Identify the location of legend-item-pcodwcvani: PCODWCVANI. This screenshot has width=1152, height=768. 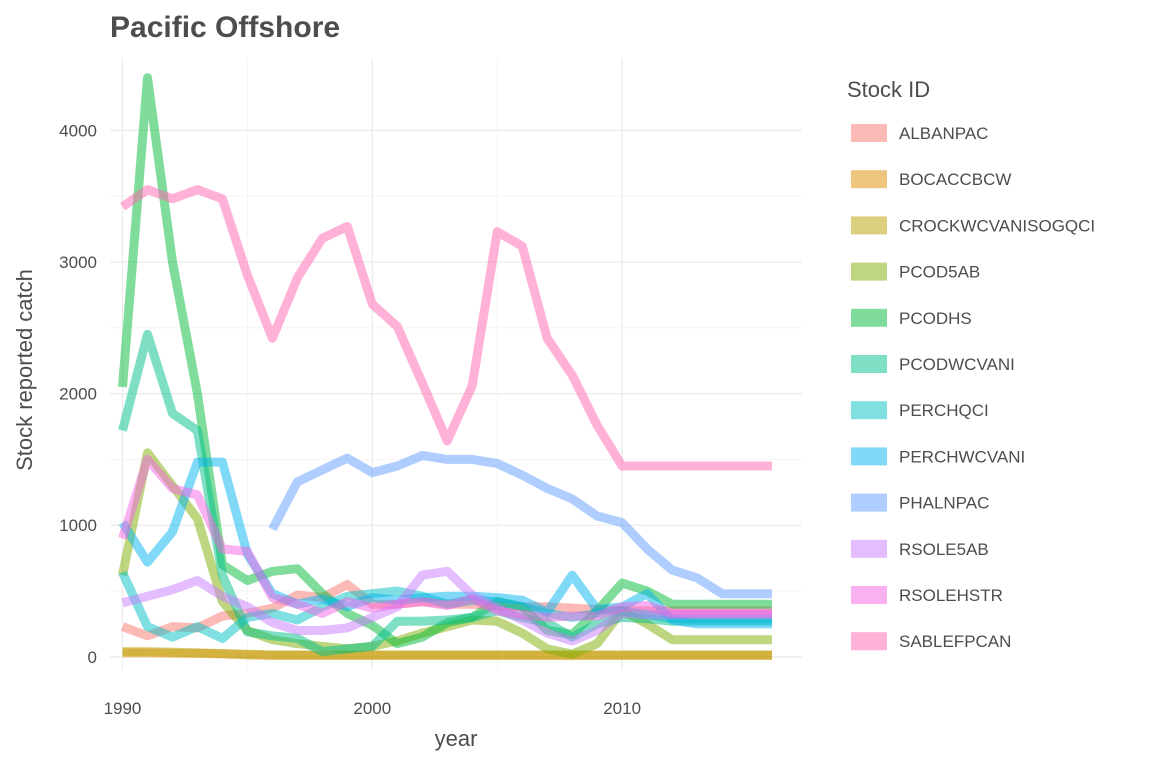
(933, 364).